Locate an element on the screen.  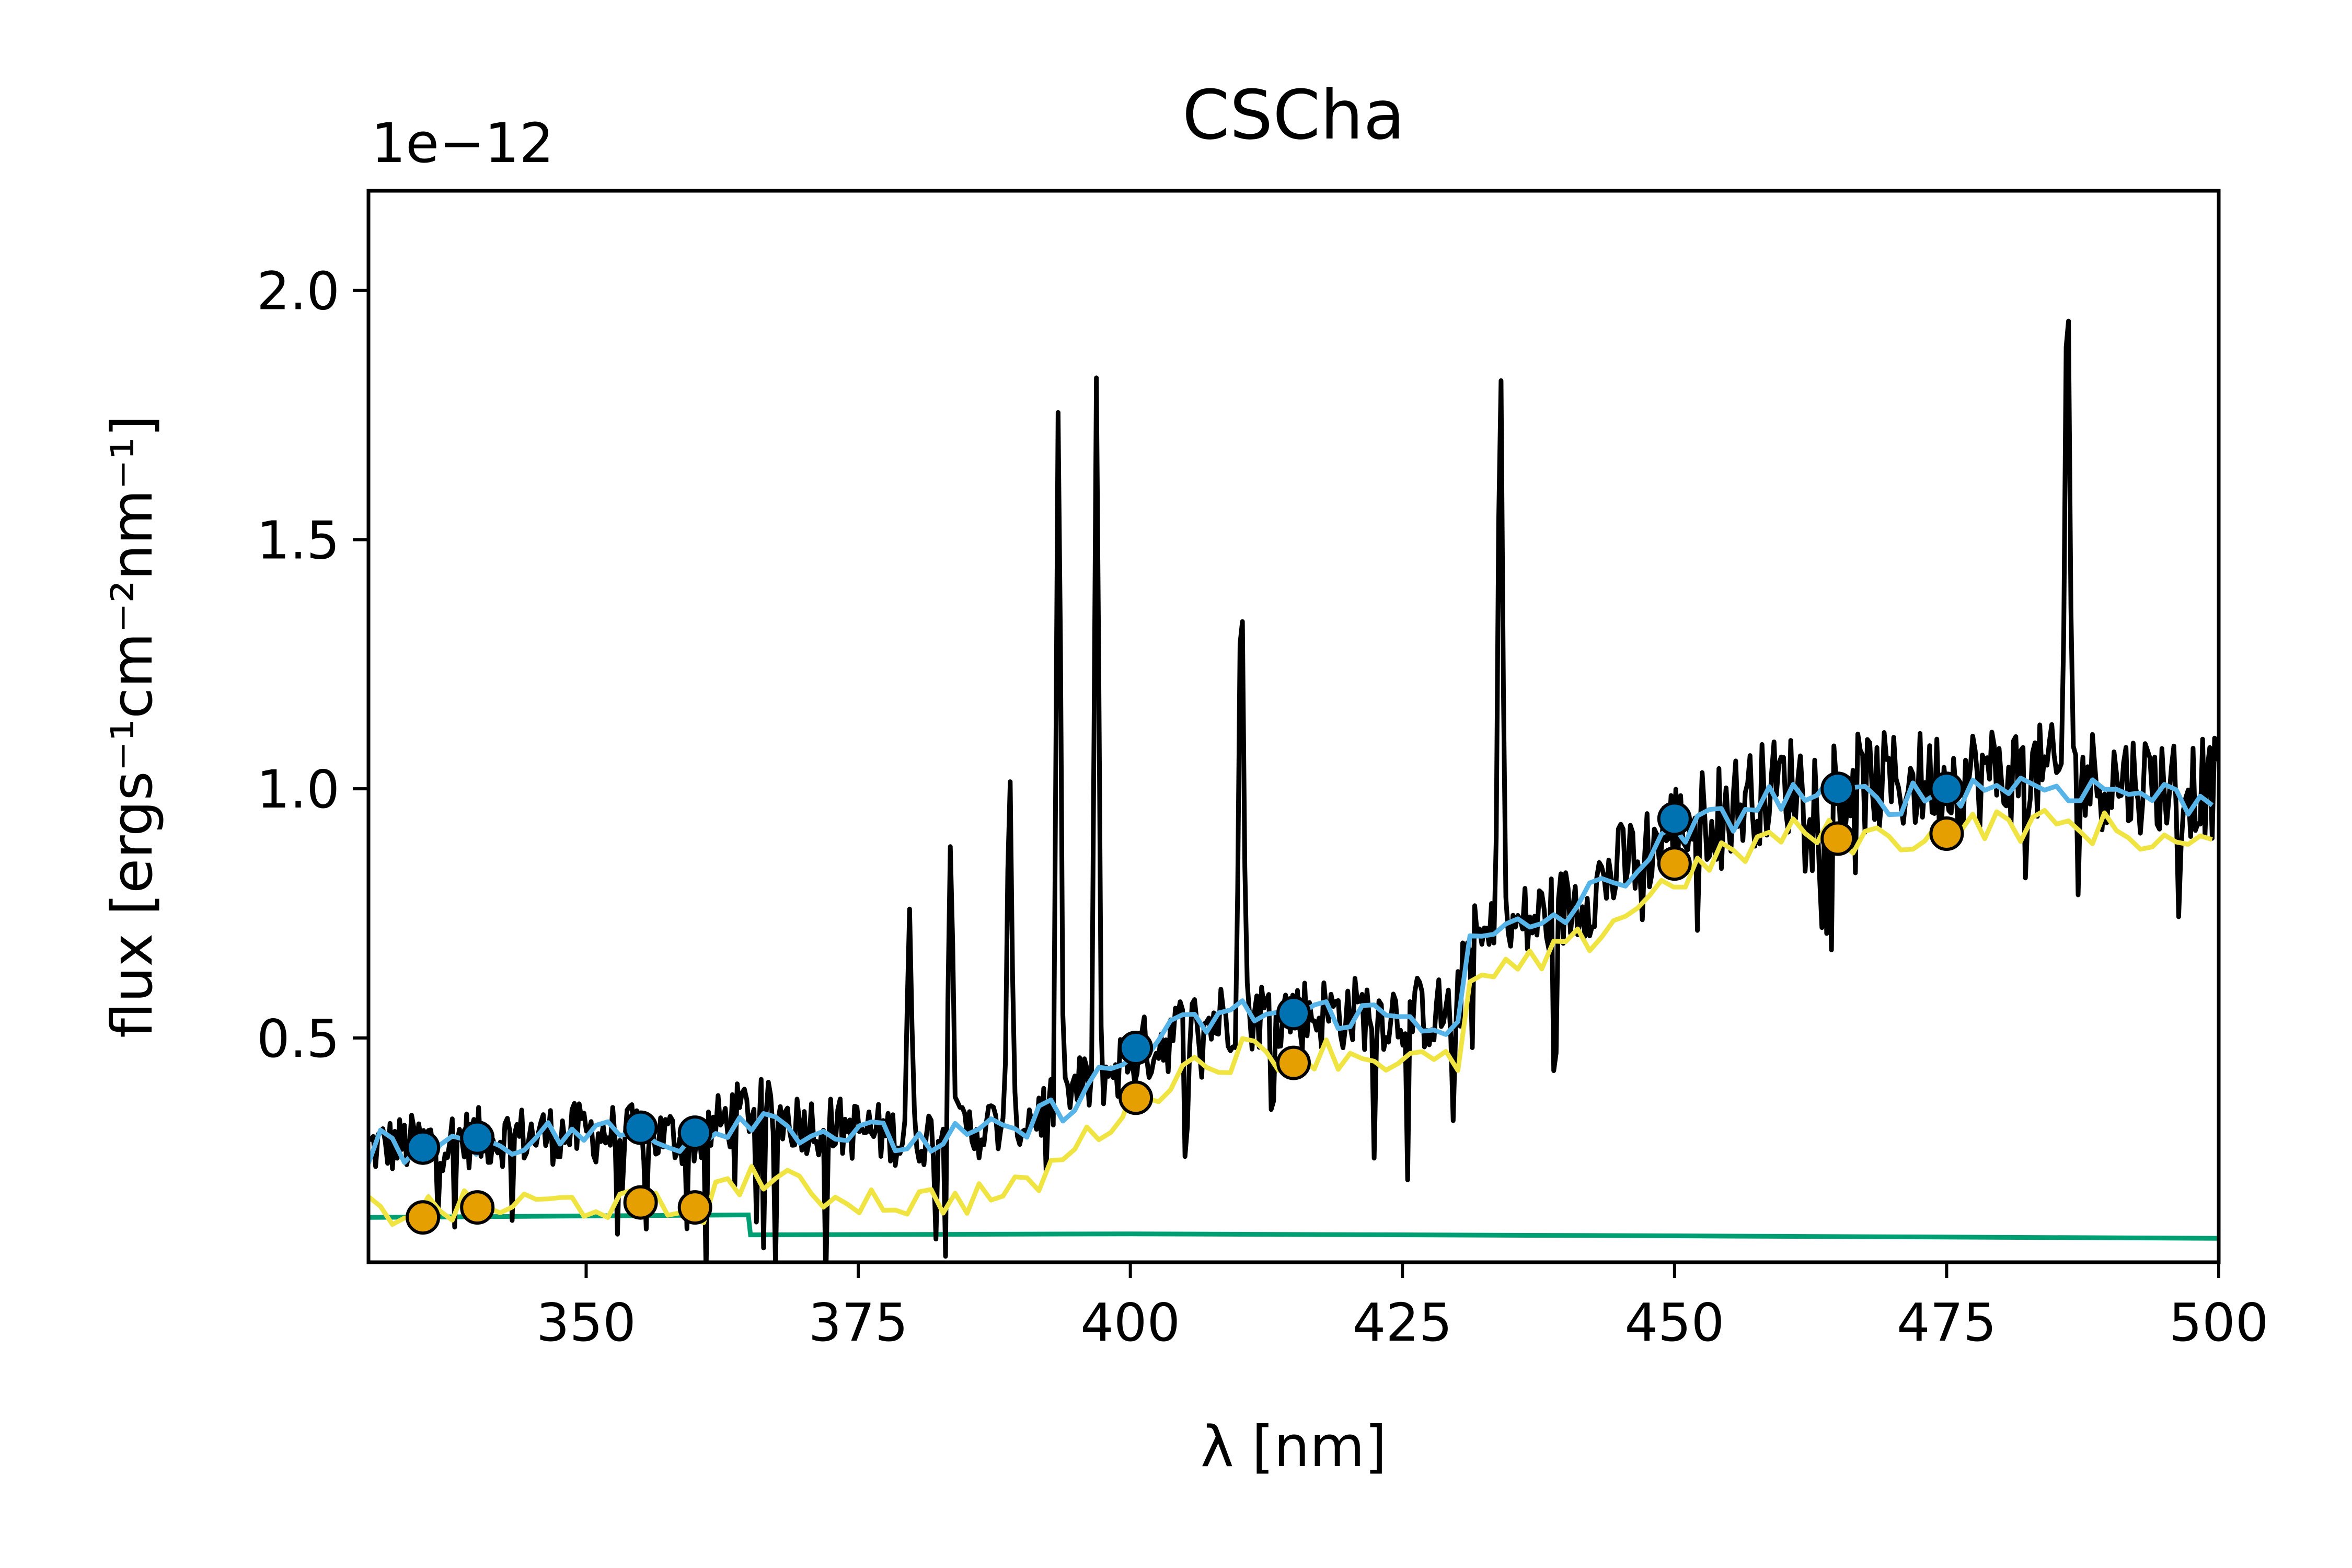
x-tick-label: 375 is located at coordinates (858, 1322).